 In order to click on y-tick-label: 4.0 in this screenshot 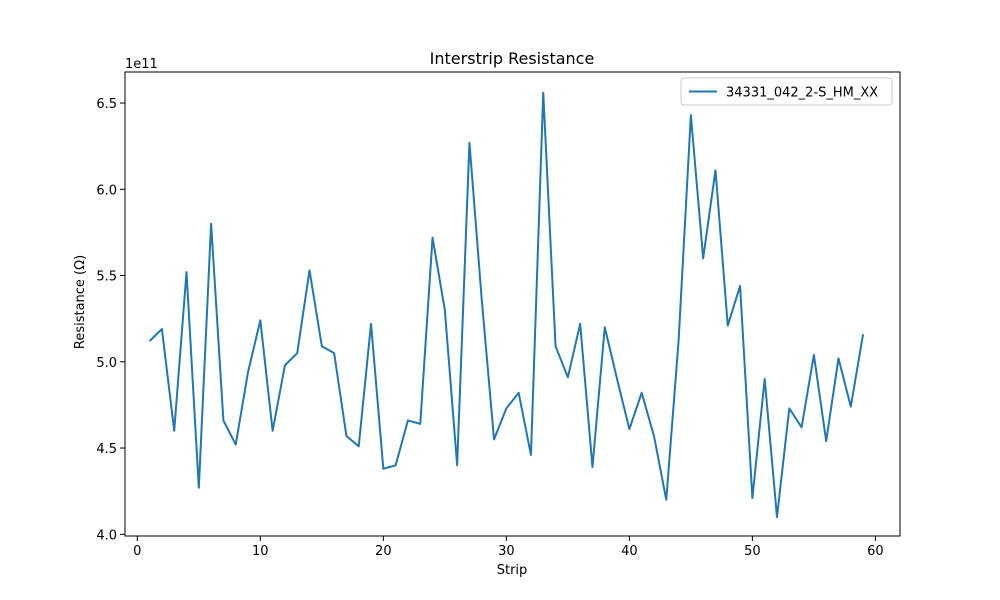, I will do `click(106, 535)`.